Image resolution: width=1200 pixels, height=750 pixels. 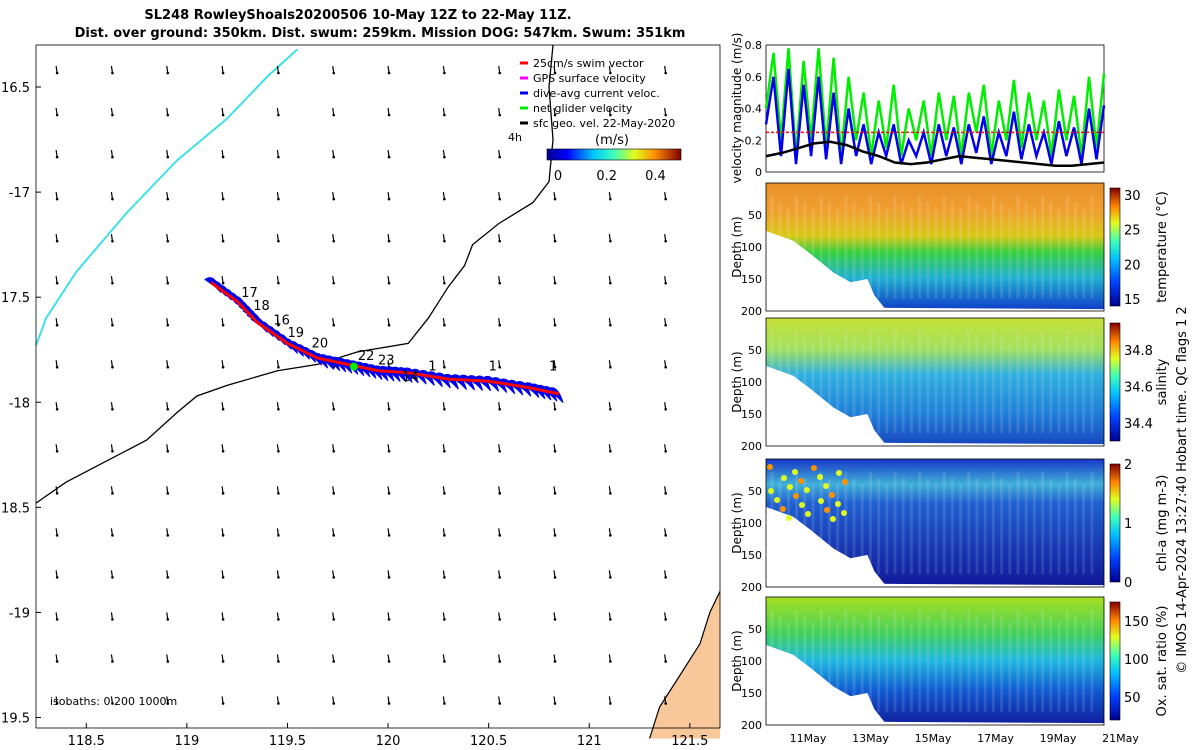 I want to click on colorbar-tick-label: 0.4, so click(x=655, y=176).